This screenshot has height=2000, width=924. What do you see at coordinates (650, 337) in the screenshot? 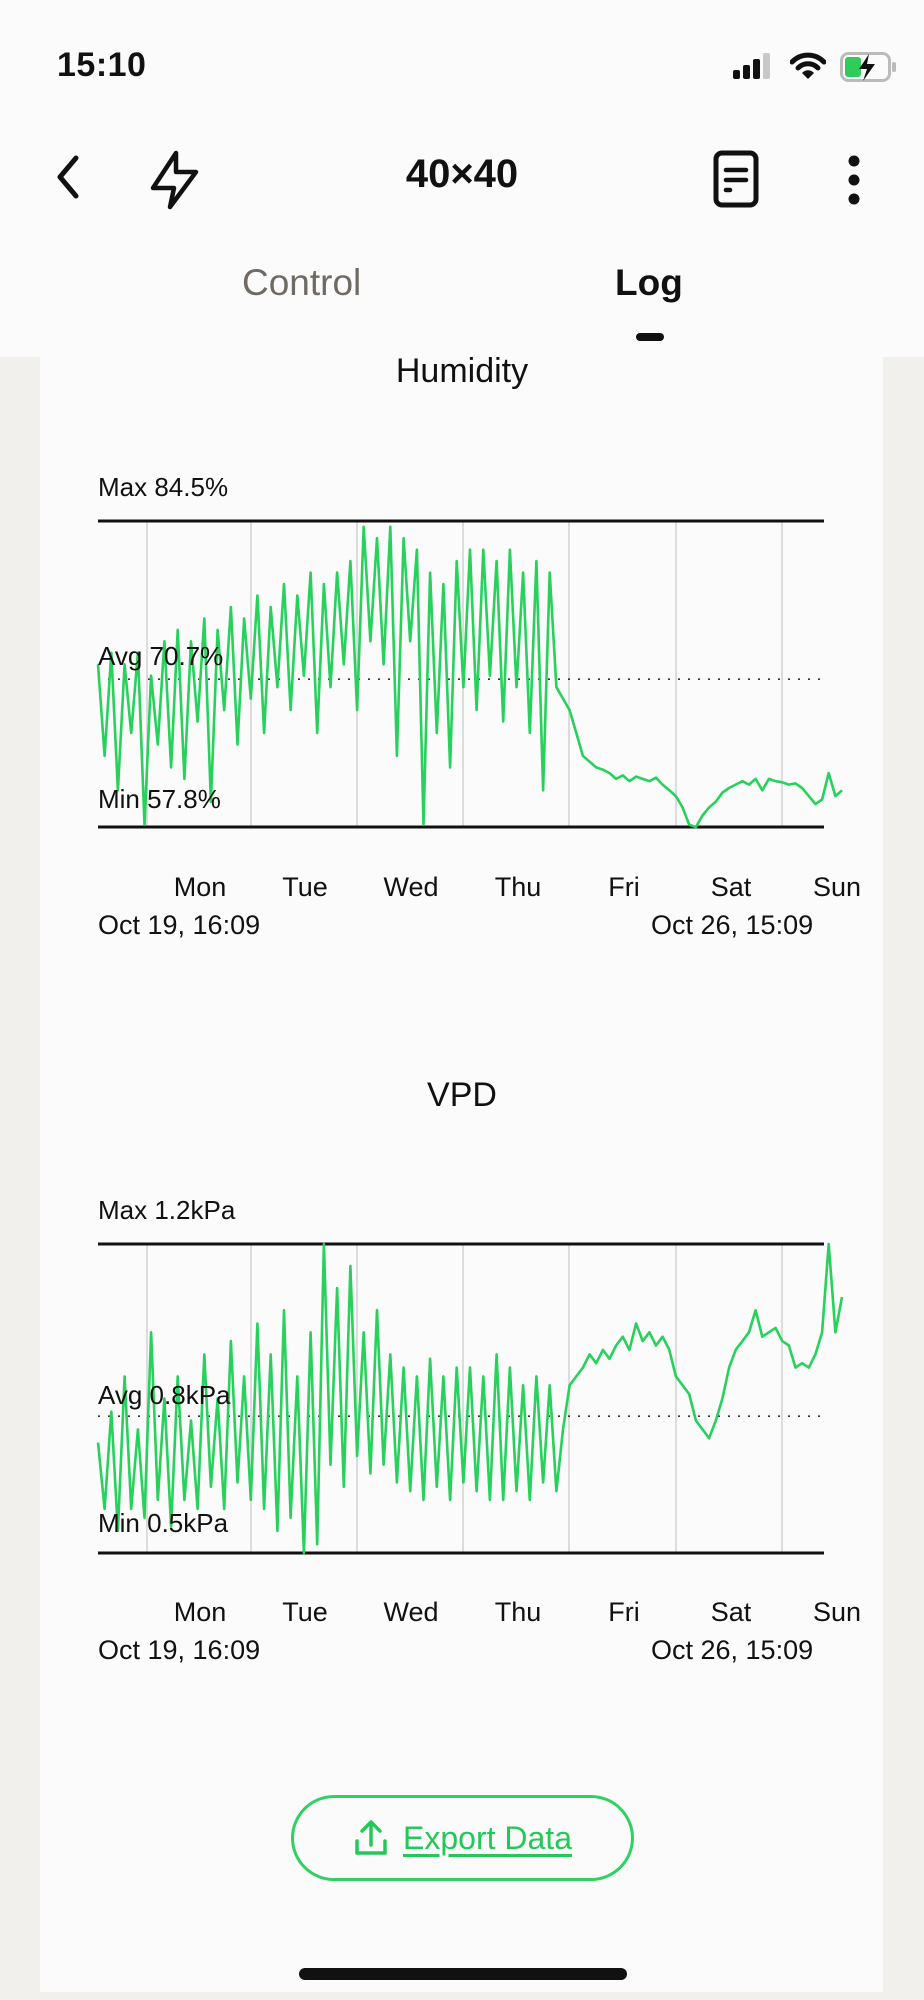
I see `active-tab-indicator` at bounding box center [650, 337].